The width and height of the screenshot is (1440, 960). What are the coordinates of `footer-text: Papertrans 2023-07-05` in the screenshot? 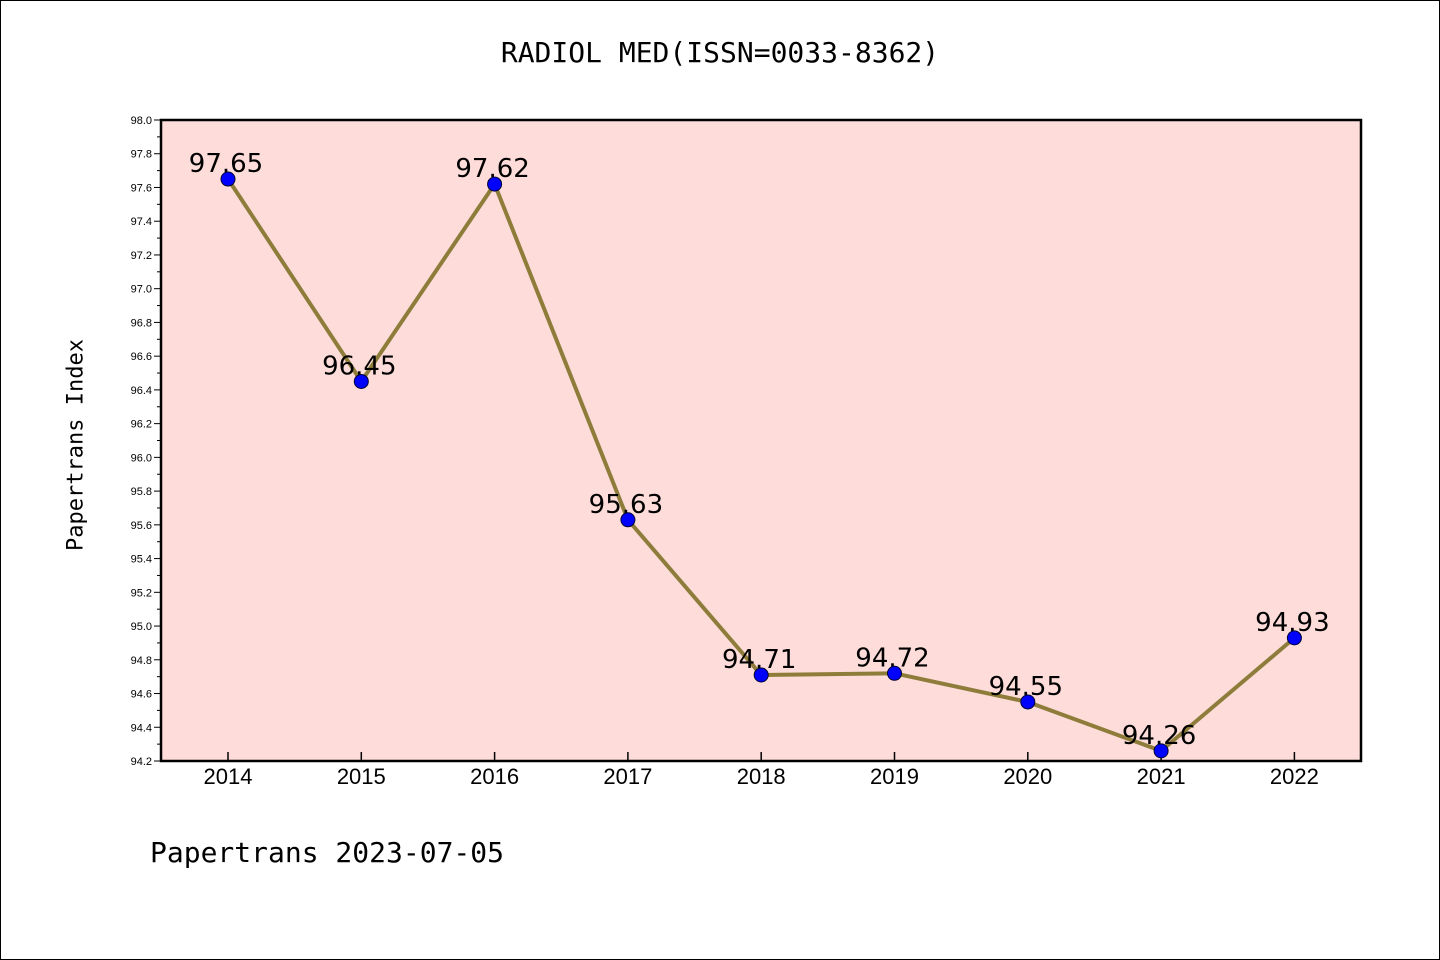 It's located at (327, 852).